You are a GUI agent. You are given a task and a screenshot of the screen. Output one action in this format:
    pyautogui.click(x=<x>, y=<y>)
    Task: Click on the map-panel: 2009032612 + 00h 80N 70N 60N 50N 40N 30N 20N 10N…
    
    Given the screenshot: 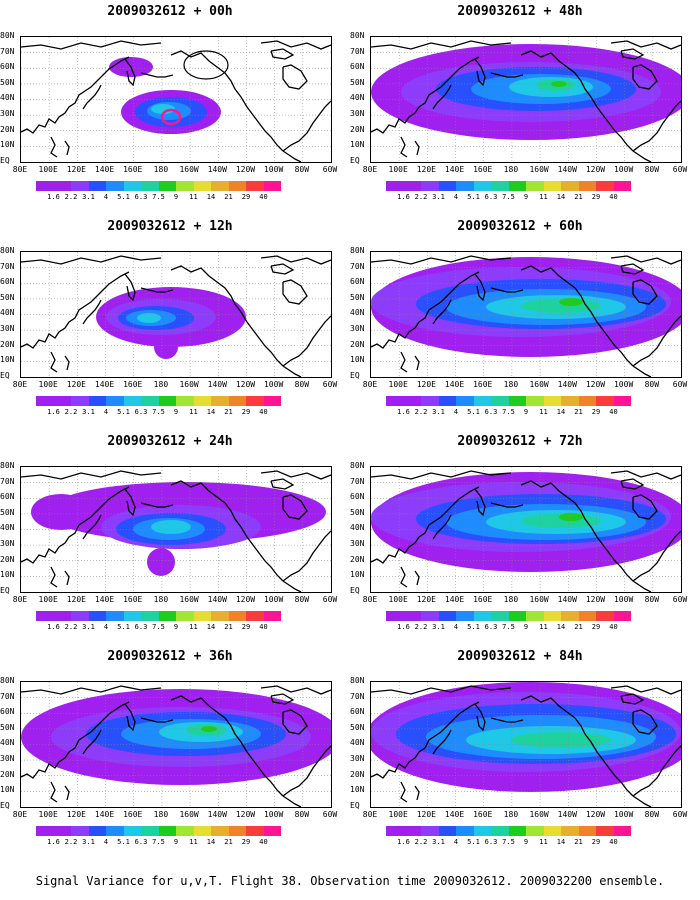 What is the action you would take?
    pyautogui.click(x=170, y=105)
    